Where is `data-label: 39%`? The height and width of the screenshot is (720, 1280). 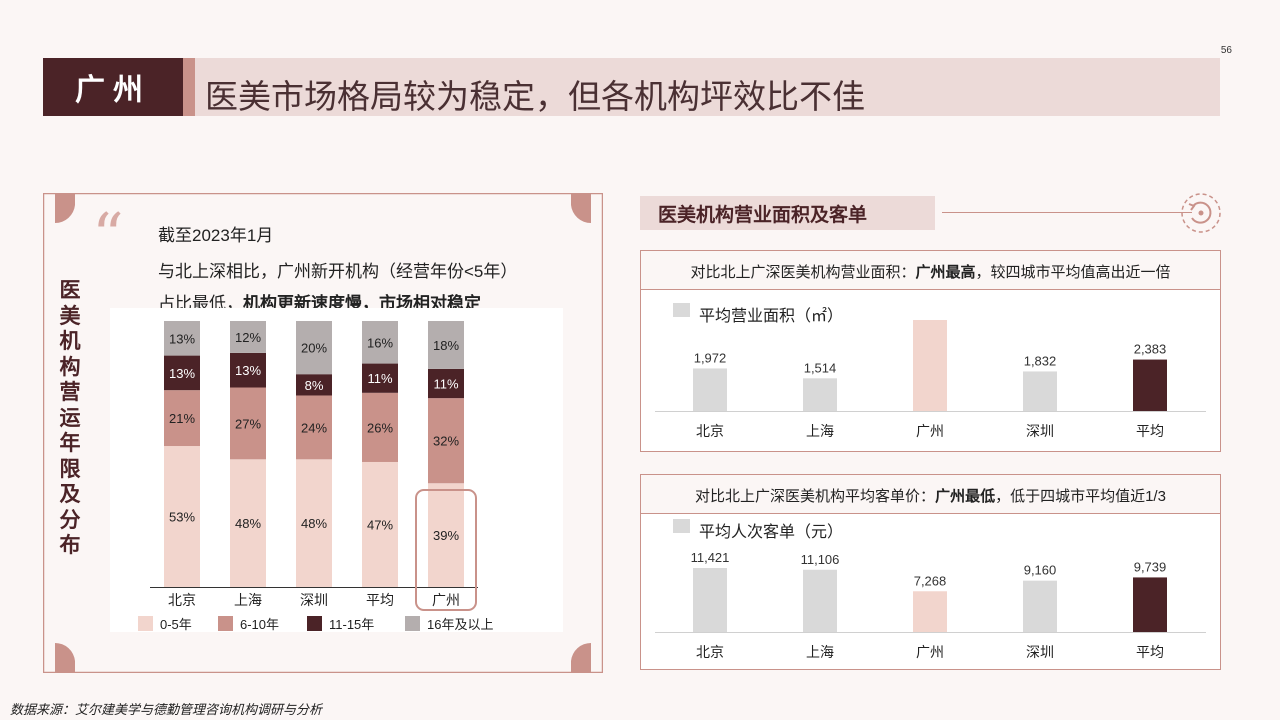 data-label: 39% is located at coordinates (446, 535).